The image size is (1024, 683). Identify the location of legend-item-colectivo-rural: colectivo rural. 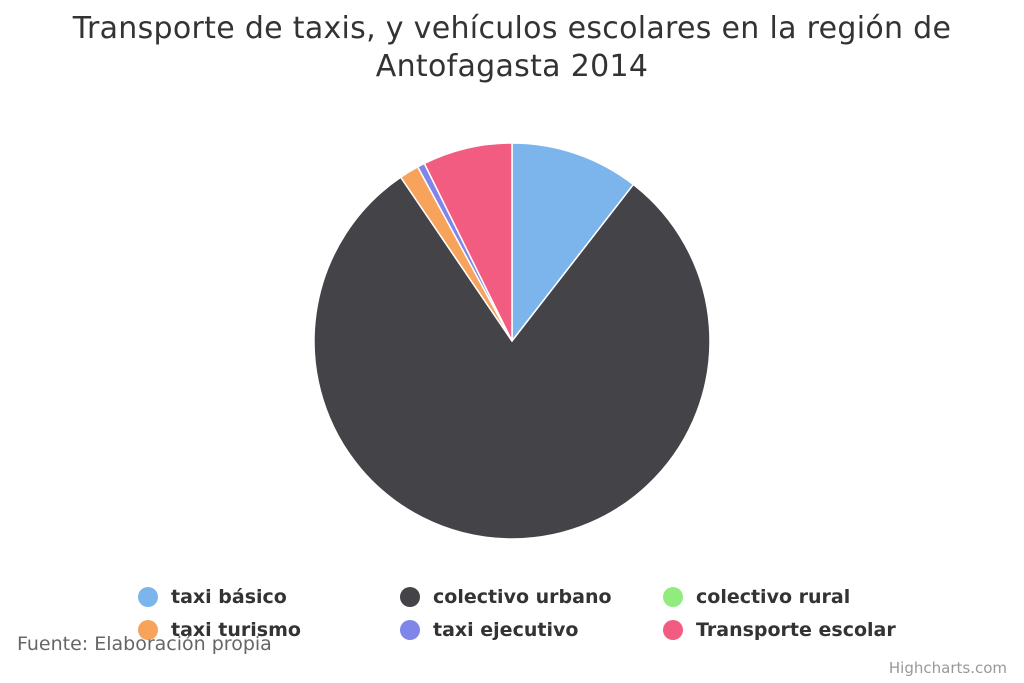
(756, 597).